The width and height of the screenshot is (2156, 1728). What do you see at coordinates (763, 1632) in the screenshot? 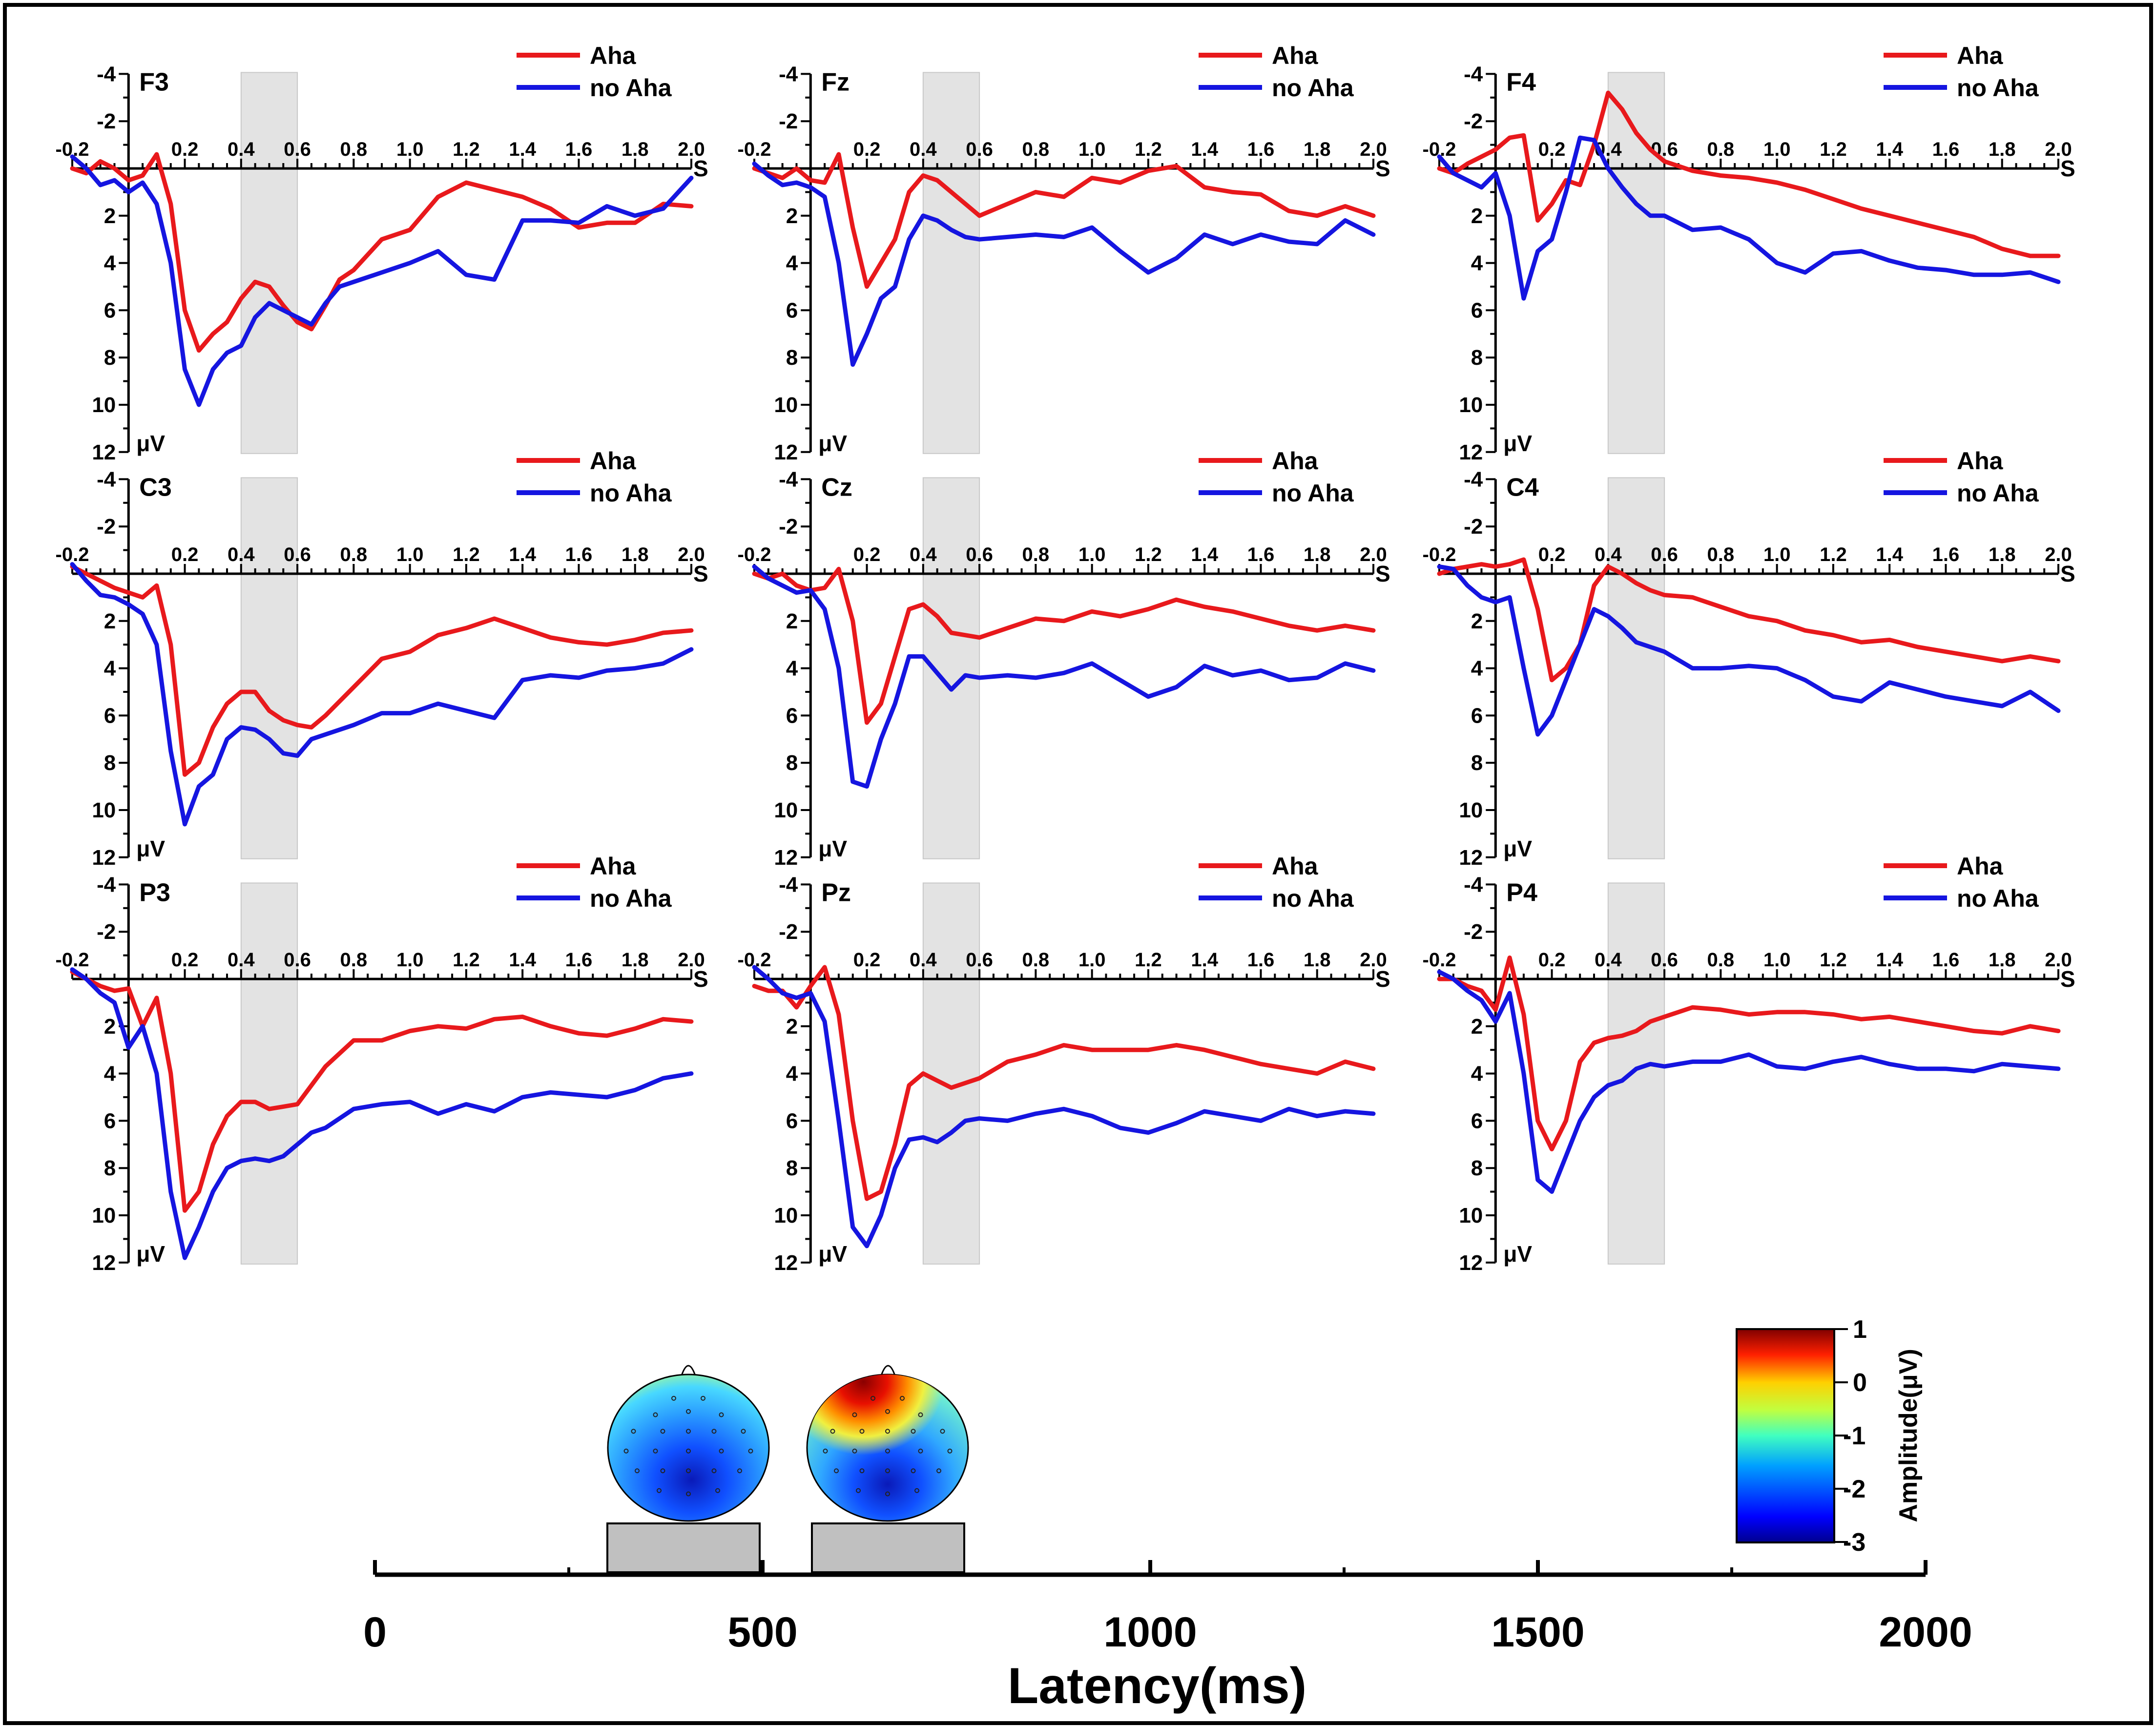
I see `latency-tick-500: 500` at bounding box center [763, 1632].